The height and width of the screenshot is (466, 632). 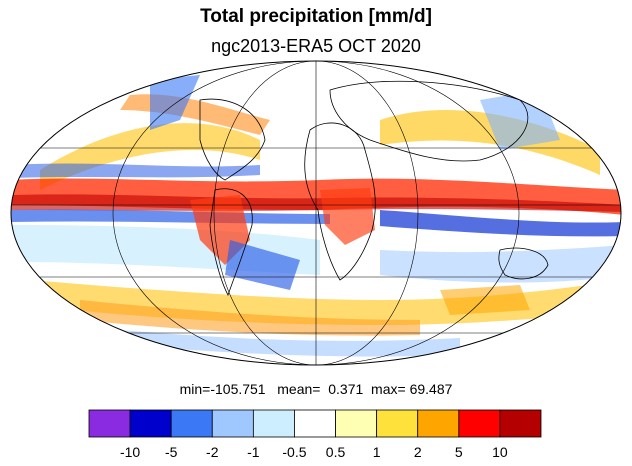 What do you see at coordinates (316, 389) in the screenshot?
I see `statistics-line: min=-105.751 mean= 0.371 max= 69.487` at bounding box center [316, 389].